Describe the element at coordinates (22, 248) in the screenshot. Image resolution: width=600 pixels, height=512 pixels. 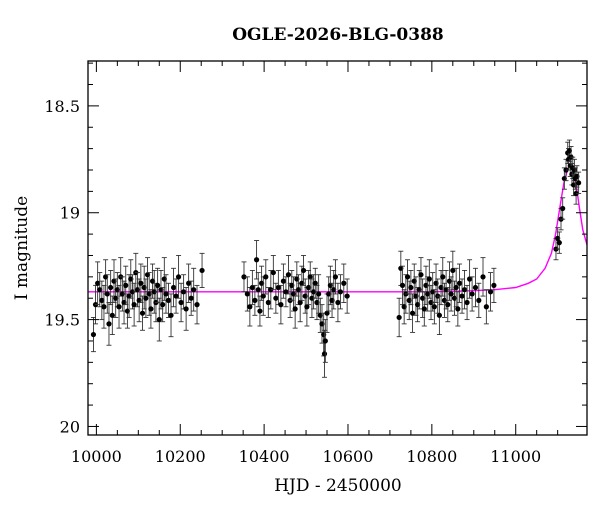
I see `y-axis-label: I magnitude` at that location.